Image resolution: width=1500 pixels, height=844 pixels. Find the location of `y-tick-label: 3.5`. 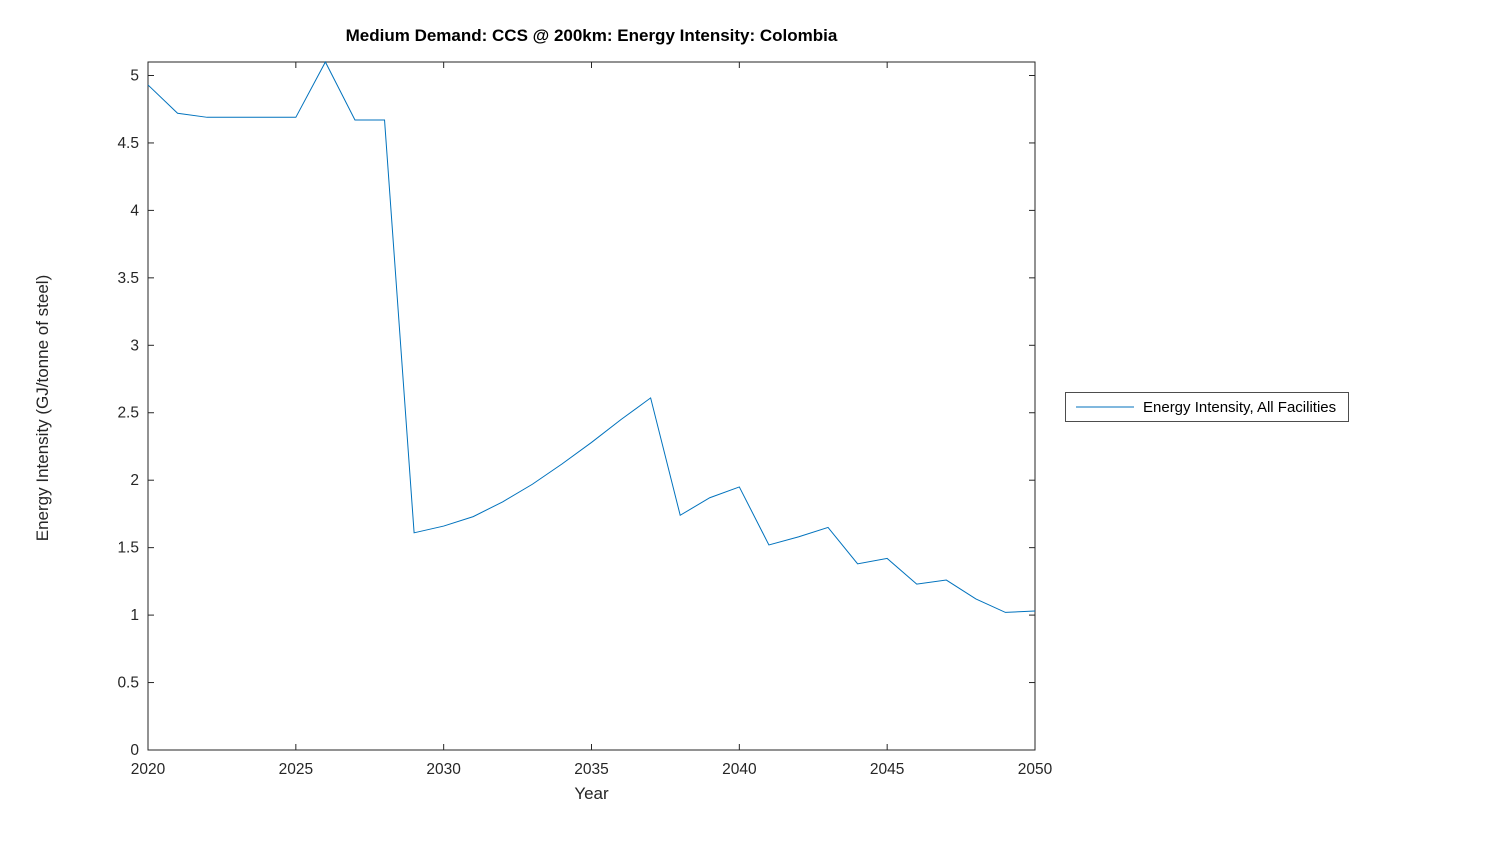

y-tick-label: 3.5 is located at coordinates (128, 278).